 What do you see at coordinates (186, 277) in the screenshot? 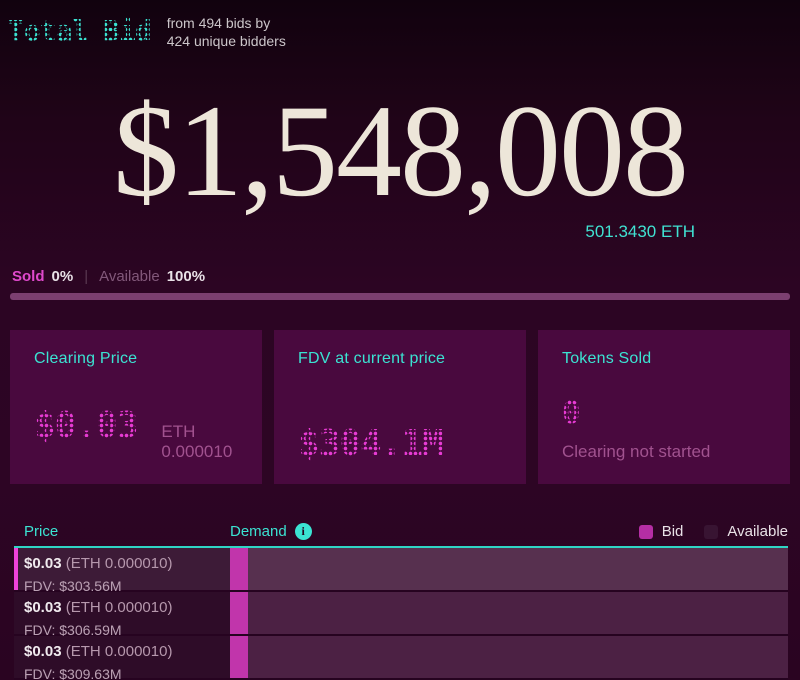
I see `available-value: 100%` at bounding box center [186, 277].